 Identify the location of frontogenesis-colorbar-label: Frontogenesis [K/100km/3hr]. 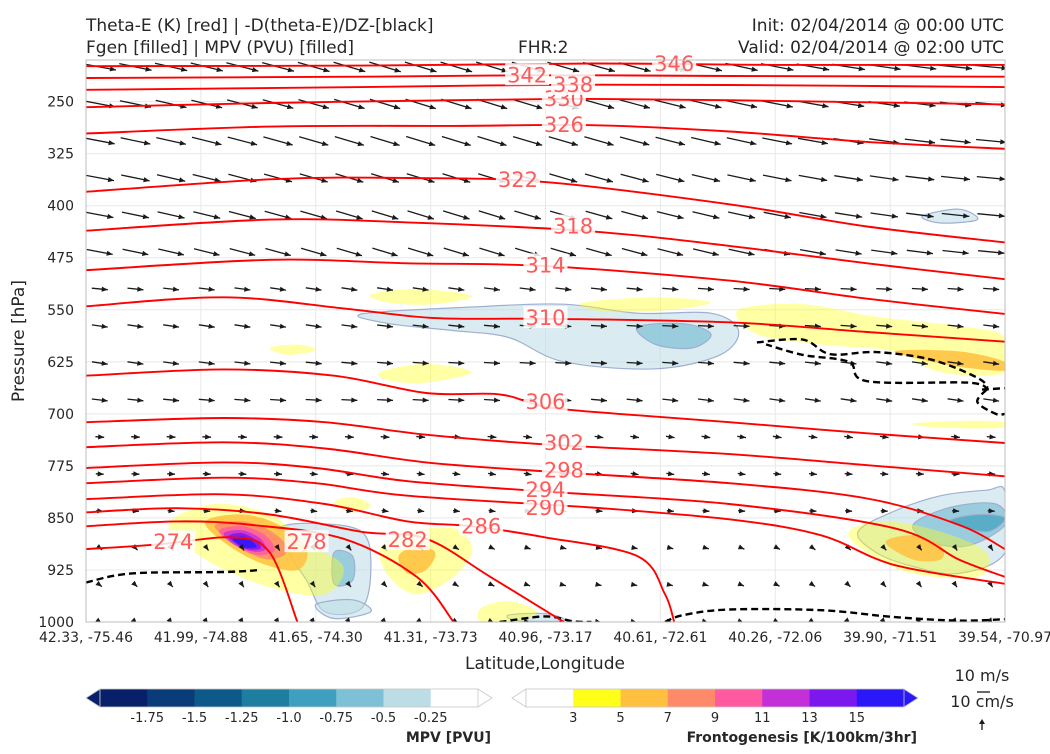
(802, 738).